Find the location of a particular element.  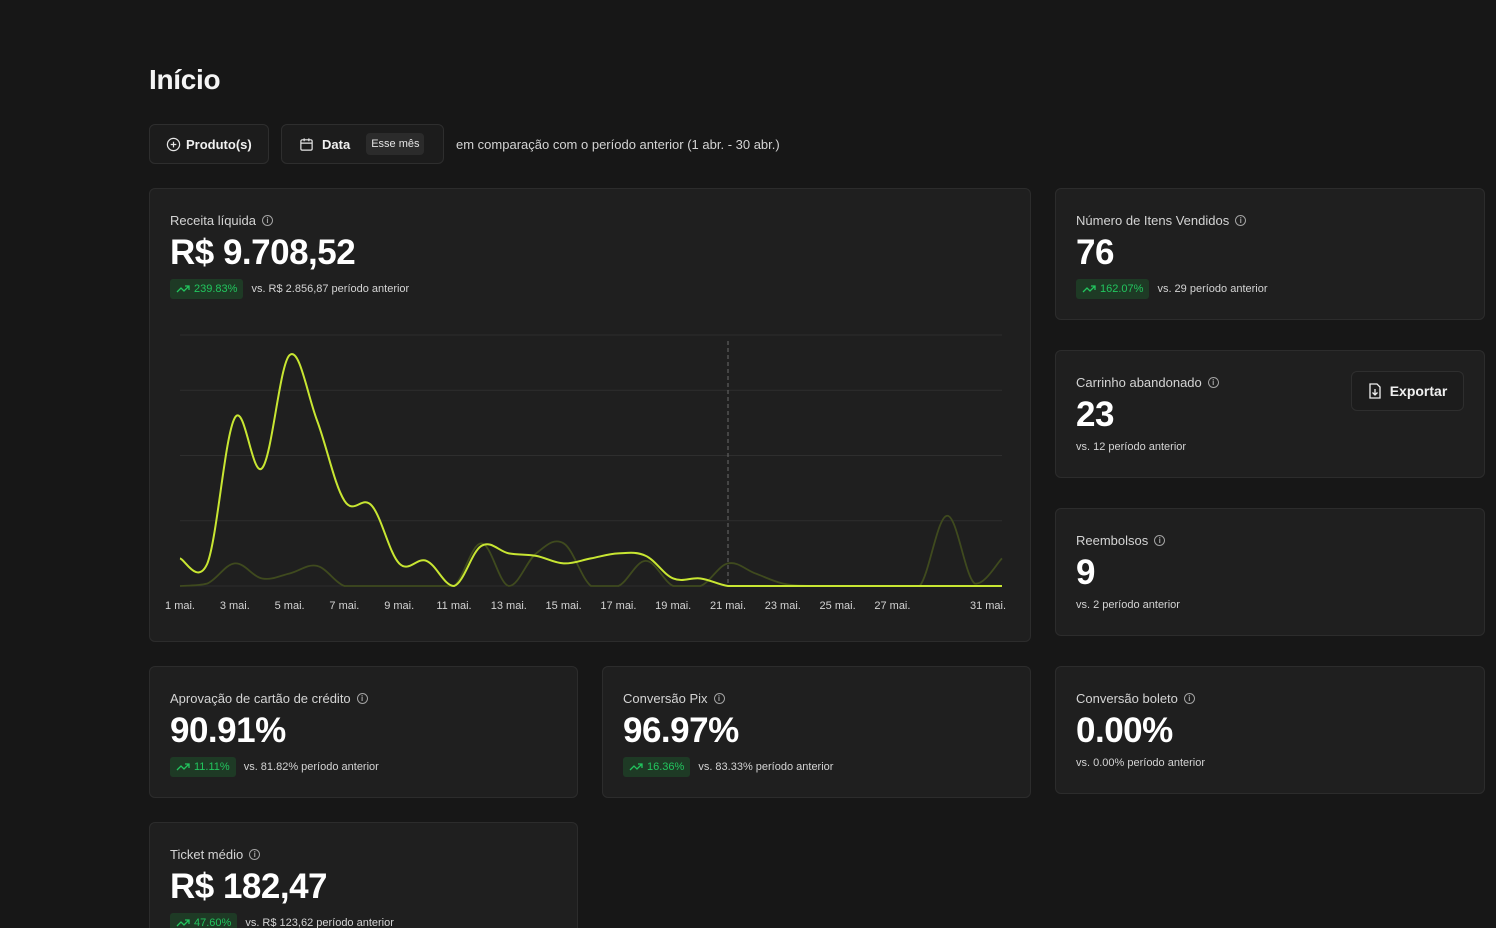

items-sold-change-badge: 162.07% is located at coordinates (1113, 289).